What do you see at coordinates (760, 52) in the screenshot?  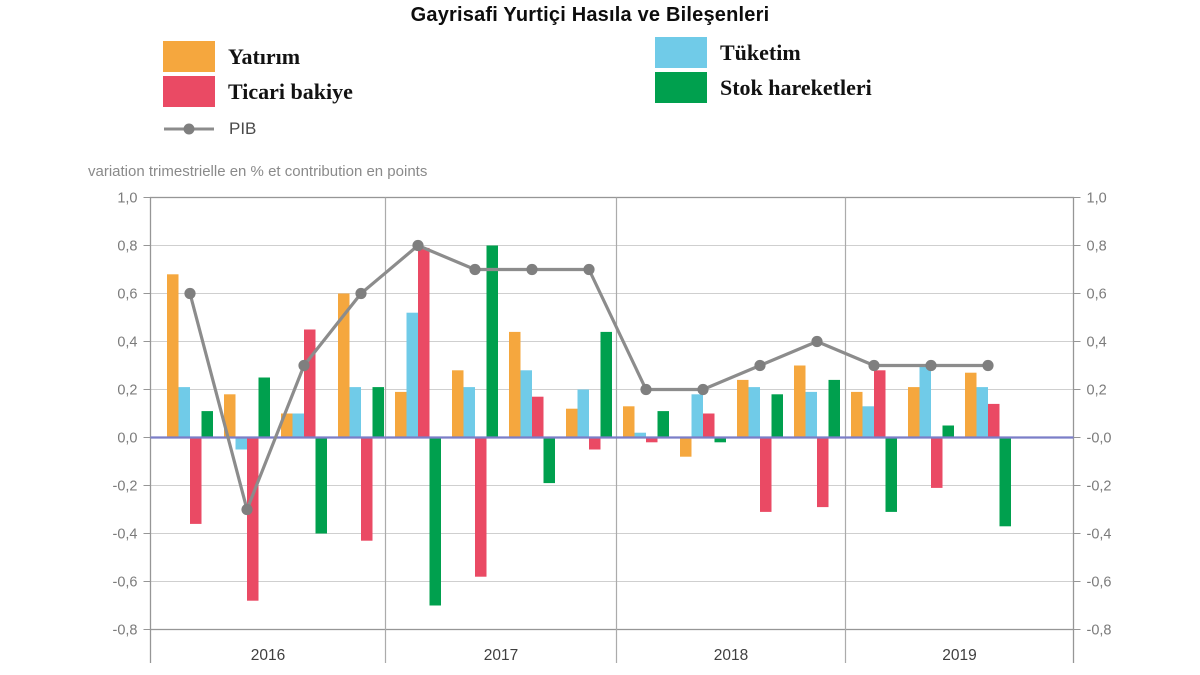 I see `legend-label-tuketim: Tüketim` at bounding box center [760, 52].